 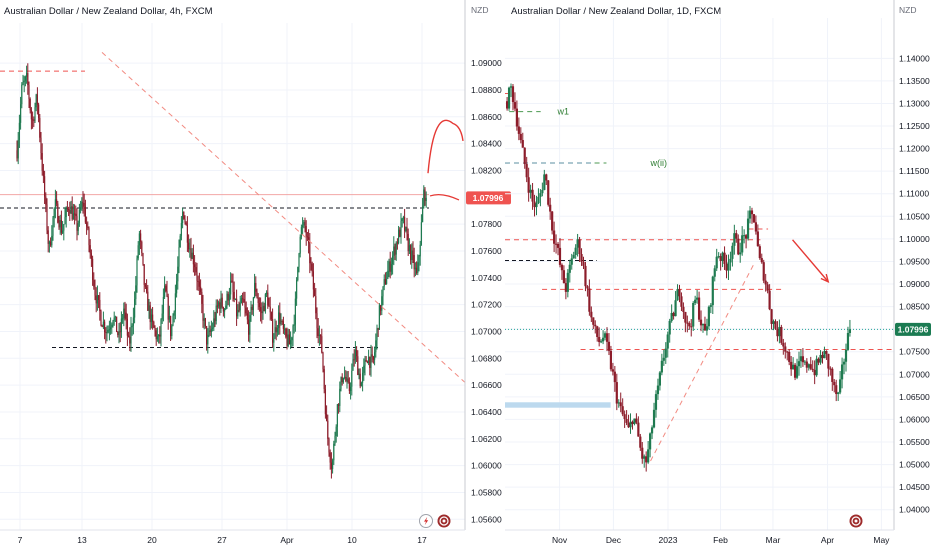 What do you see at coordinates (486, 385) in the screenshot?
I see `y-tick-label: 1.06600` at bounding box center [486, 385].